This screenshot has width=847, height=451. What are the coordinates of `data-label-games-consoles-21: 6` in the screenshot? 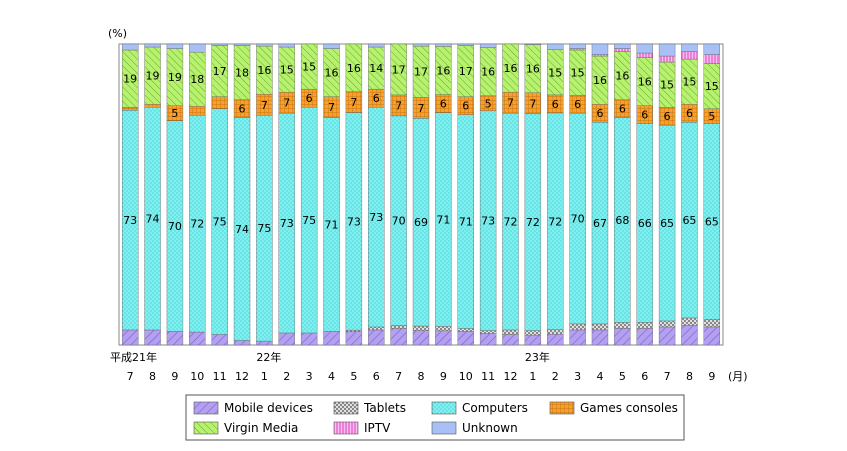 It's located at (599, 113).